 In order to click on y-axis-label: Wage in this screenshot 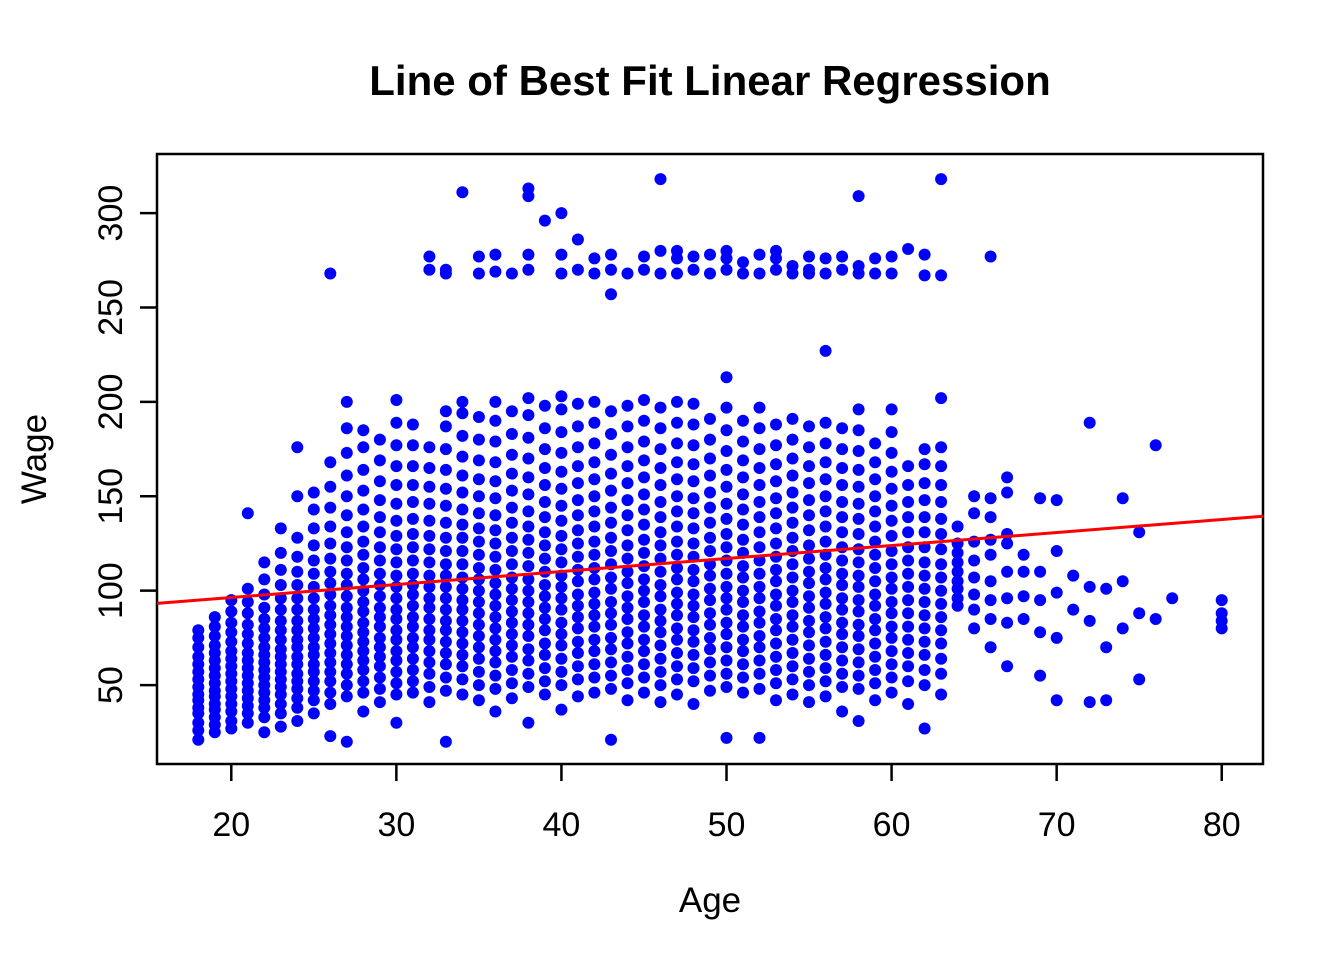, I will do `click(34, 459)`.